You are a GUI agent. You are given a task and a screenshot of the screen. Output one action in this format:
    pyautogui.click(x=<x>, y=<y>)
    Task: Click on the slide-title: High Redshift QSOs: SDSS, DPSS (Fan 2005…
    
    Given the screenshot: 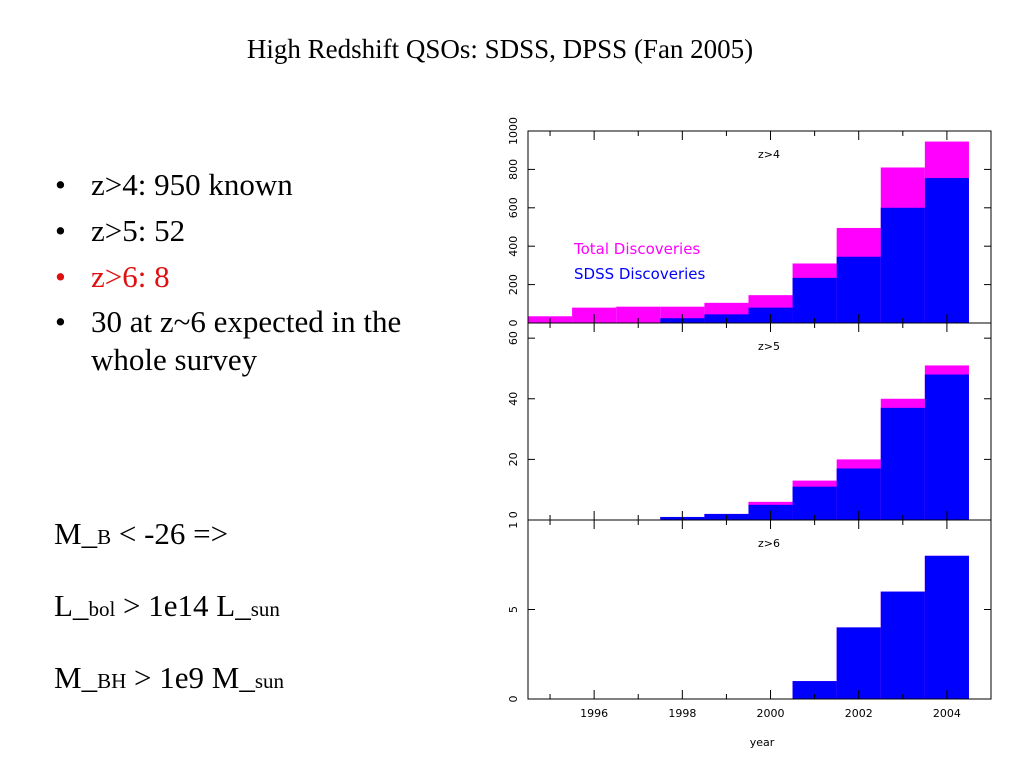 What is the action you would take?
    pyautogui.click(x=500, y=49)
    